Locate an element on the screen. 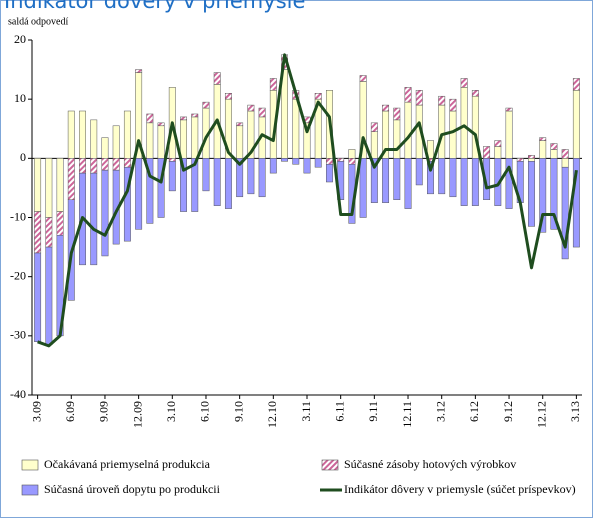  y-tick-label: 20 is located at coordinates (20, 39).